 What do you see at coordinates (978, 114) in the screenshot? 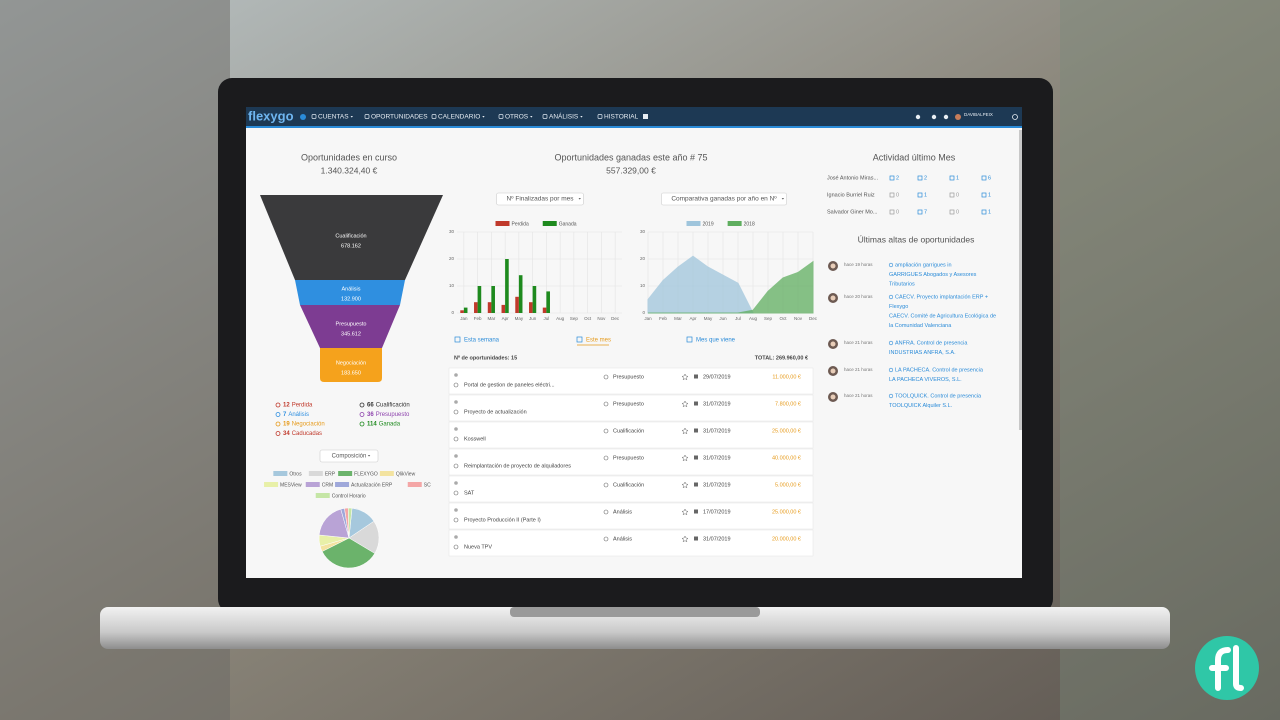
I see `user-name: DAVIBALPEIX` at bounding box center [978, 114].